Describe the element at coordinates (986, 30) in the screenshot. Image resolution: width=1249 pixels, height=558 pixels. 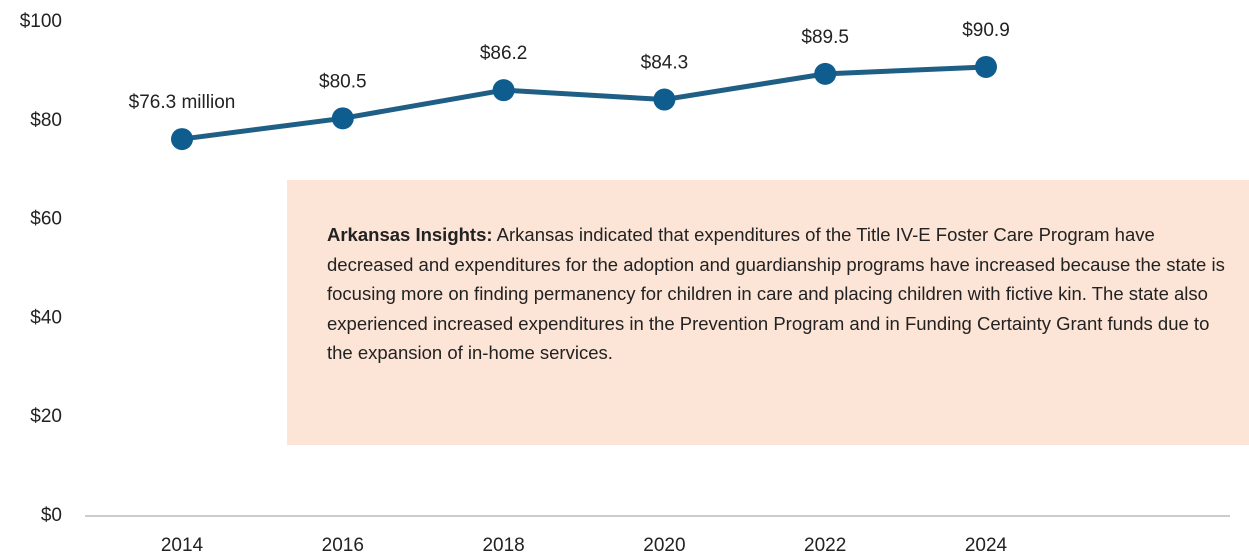
I see `data-label: $90.9` at that location.